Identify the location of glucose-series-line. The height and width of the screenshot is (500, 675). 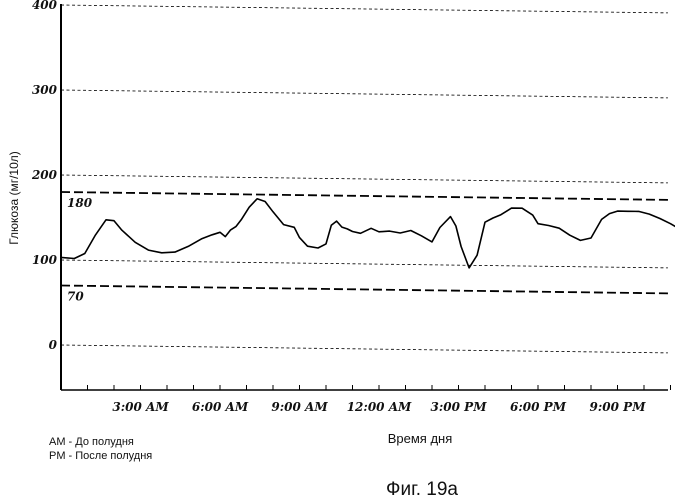
(368, 233).